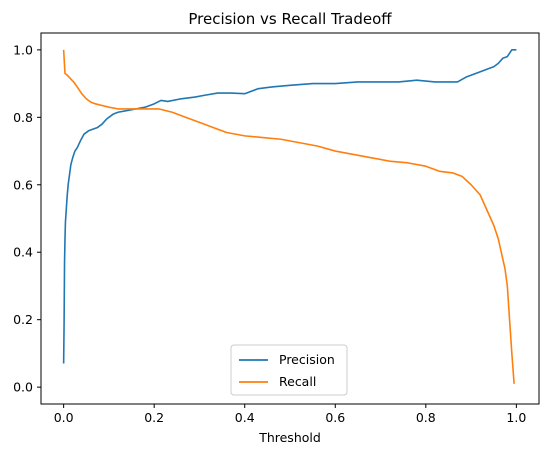 The height and width of the screenshot is (455, 547). What do you see at coordinates (154, 417) in the screenshot?
I see `x-tick-label: 0.2` at bounding box center [154, 417].